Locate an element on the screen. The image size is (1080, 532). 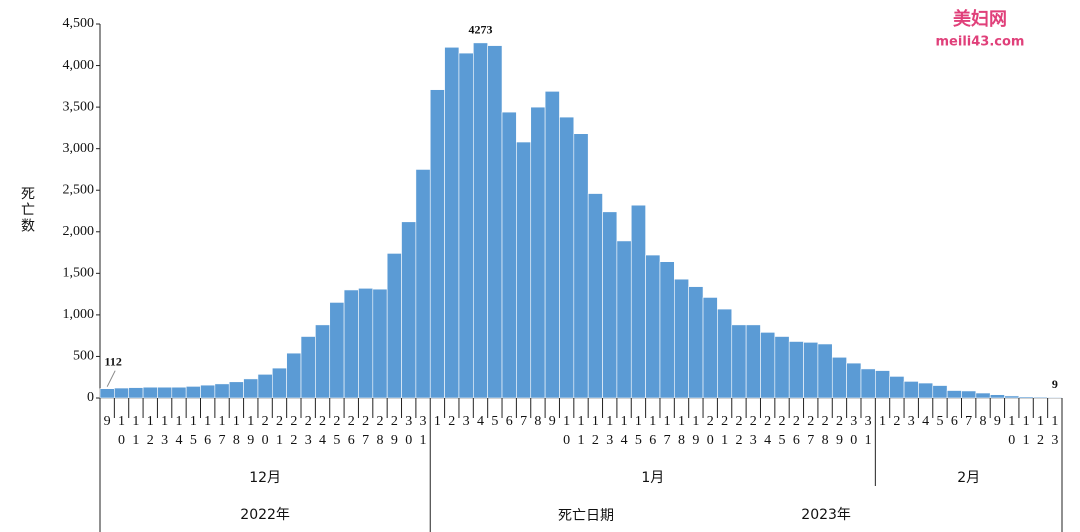
month-label: 1月 is located at coordinates (652, 478).